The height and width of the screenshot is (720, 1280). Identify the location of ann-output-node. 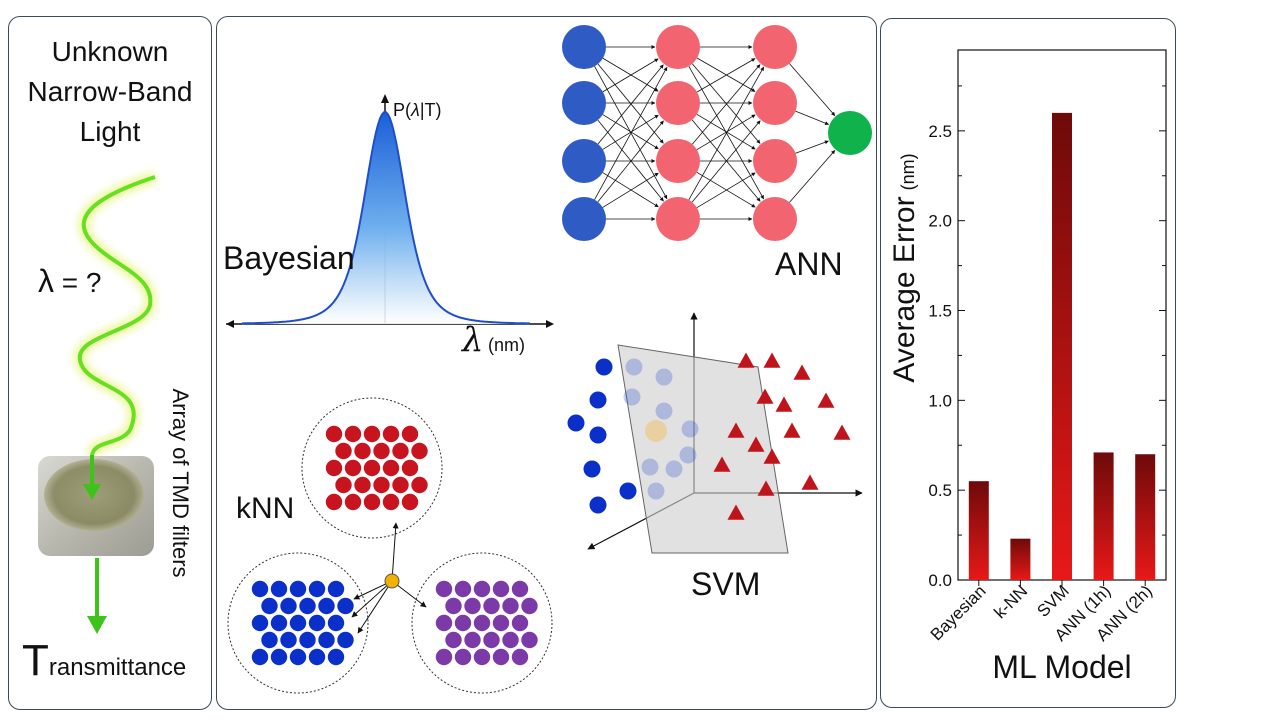
(850, 133).